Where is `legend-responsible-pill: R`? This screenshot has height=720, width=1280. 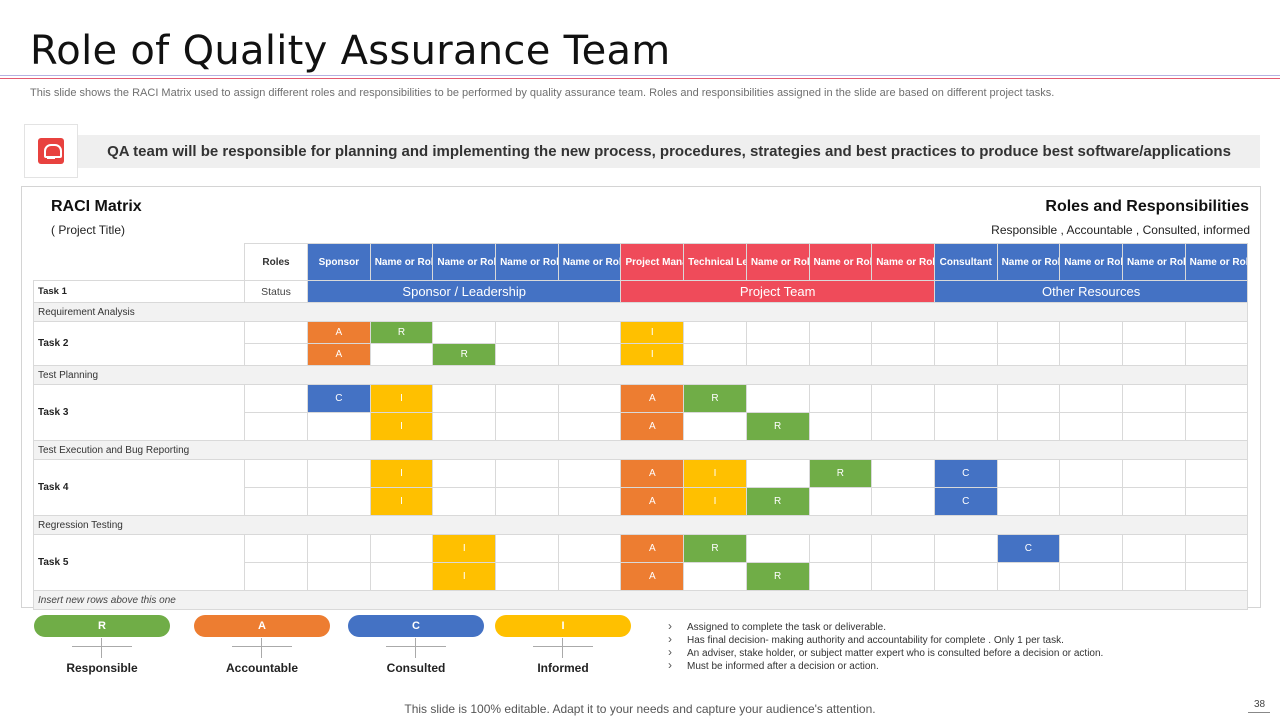
legend-responsible-pill: R is located at coordinates (102, 626).